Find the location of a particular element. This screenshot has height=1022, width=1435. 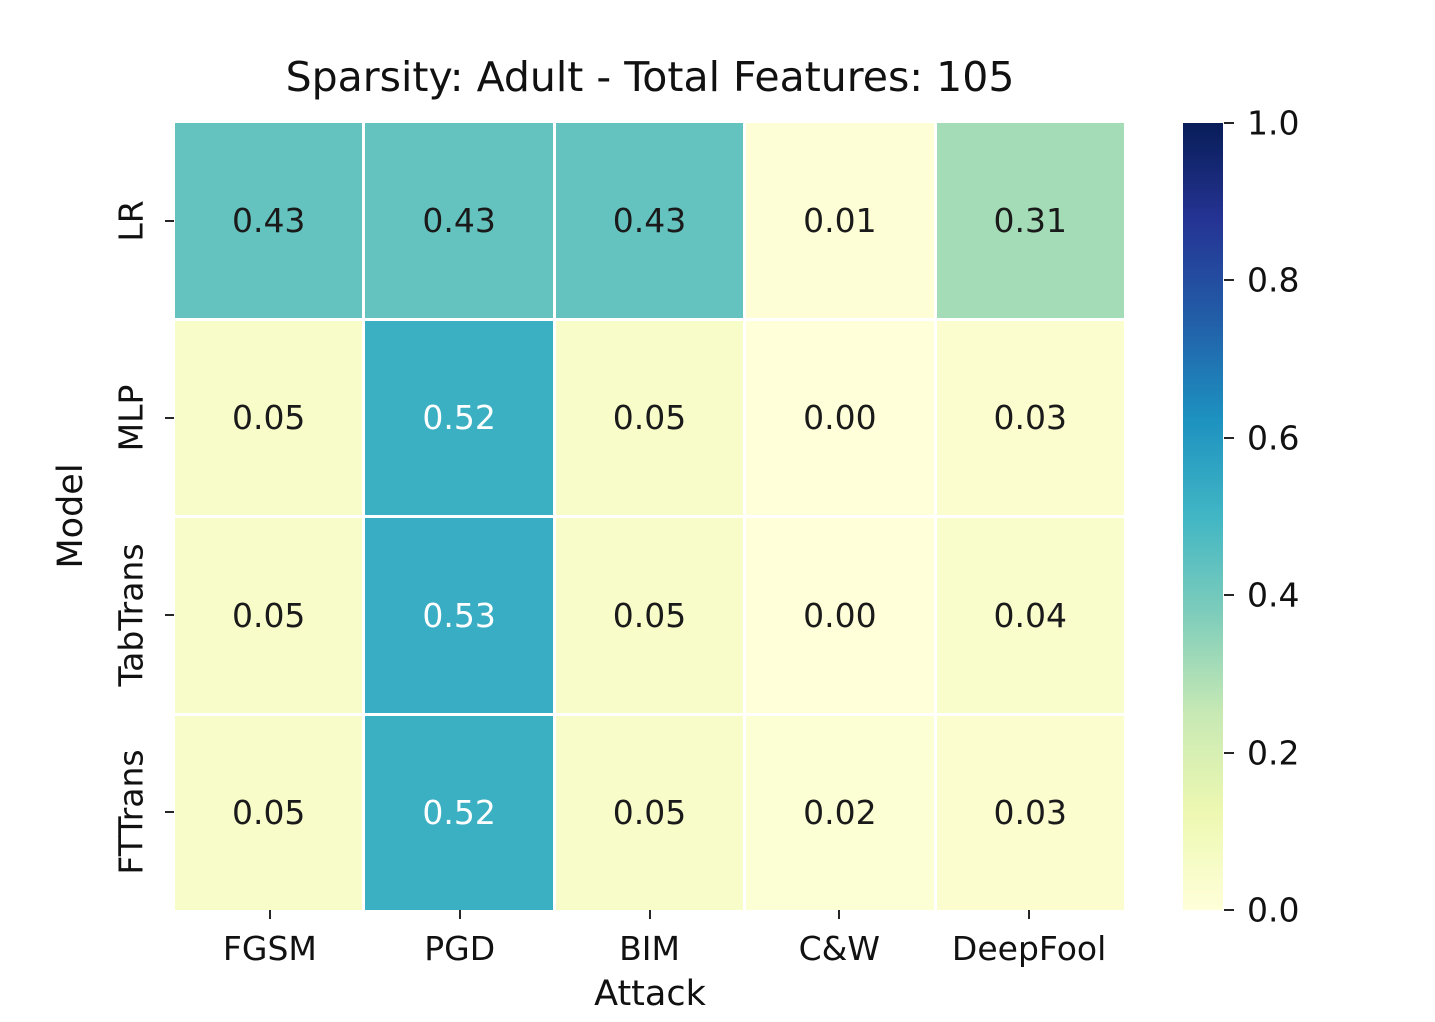

x-tick-label-PGD: PGD is located at coordinates (460, 948).